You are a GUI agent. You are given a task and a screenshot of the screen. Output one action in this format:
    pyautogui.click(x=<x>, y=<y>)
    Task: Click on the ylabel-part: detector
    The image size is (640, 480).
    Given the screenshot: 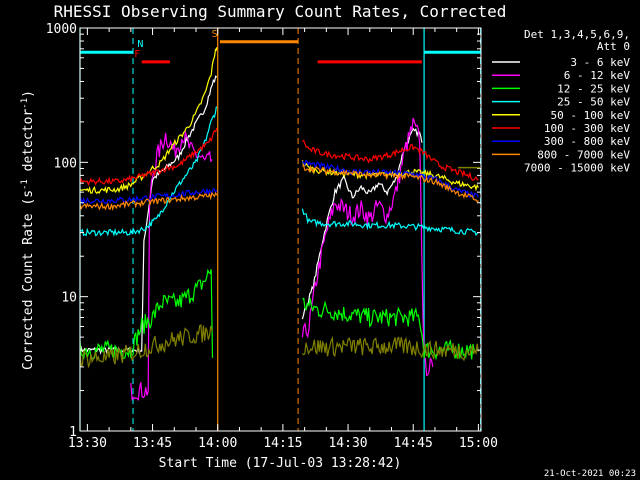 What is the action you would take?
    pyautogui.click(x=28, y=144)
    